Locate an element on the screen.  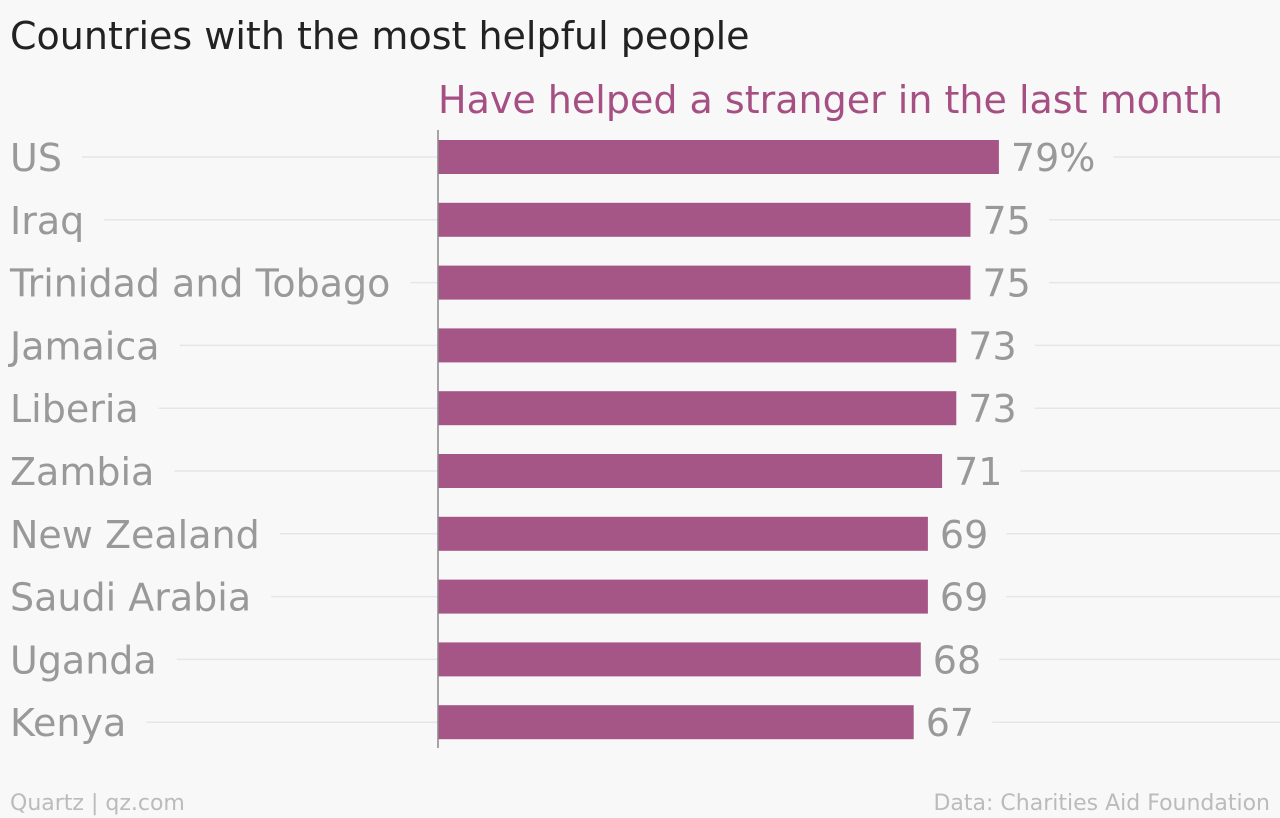
value-label: 71 is located at coordinates (978, 472).